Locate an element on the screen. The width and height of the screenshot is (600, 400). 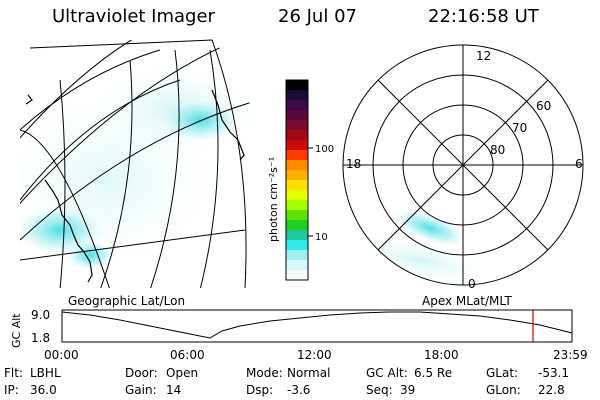
altitude-ylabel: GC Alt is located at coordinates (16, 330).